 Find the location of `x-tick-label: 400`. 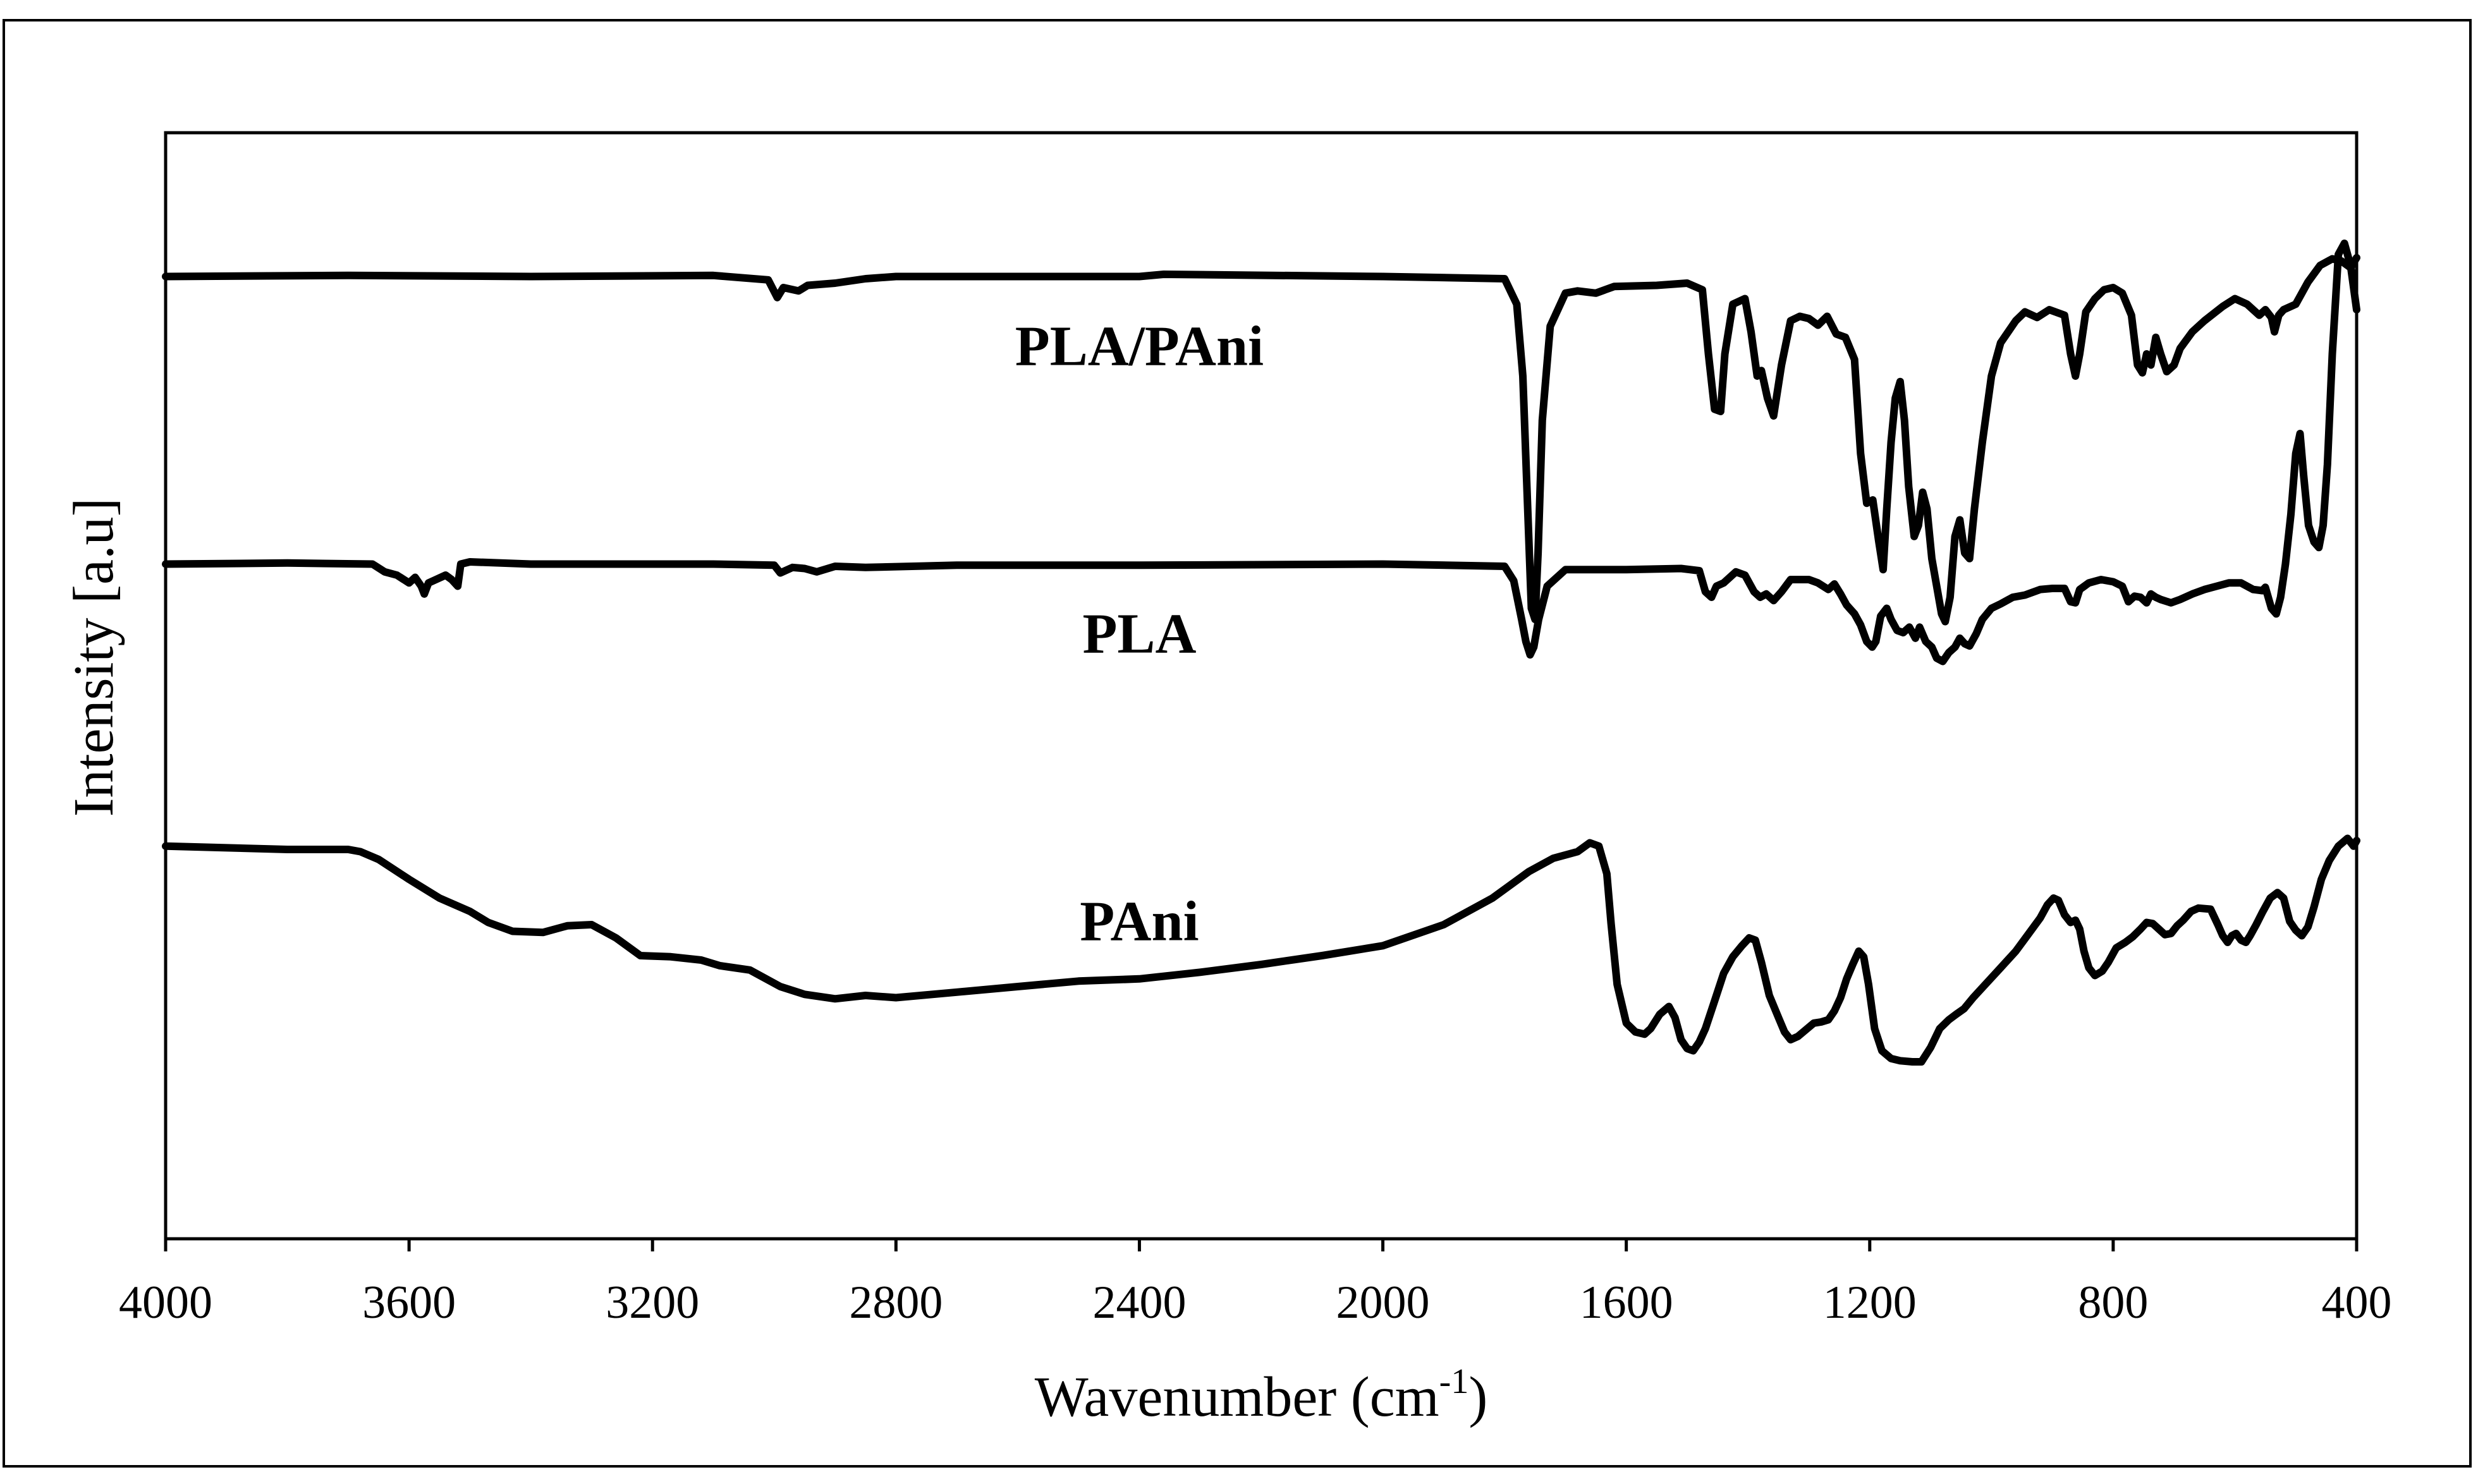

x-tick-label: 400 is located at coordinates (2357, 1303).